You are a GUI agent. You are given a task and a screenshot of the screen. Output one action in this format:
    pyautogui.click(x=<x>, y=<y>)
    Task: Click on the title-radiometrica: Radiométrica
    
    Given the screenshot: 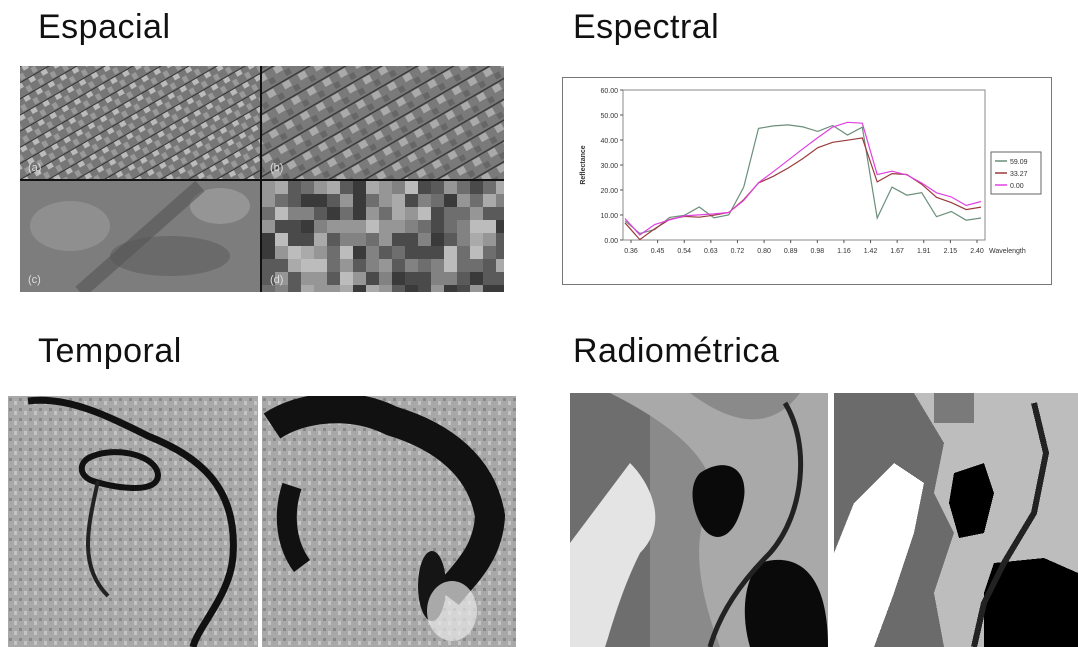 What is the action you would take?
    pyautogui.click(x=676, y=351)
    